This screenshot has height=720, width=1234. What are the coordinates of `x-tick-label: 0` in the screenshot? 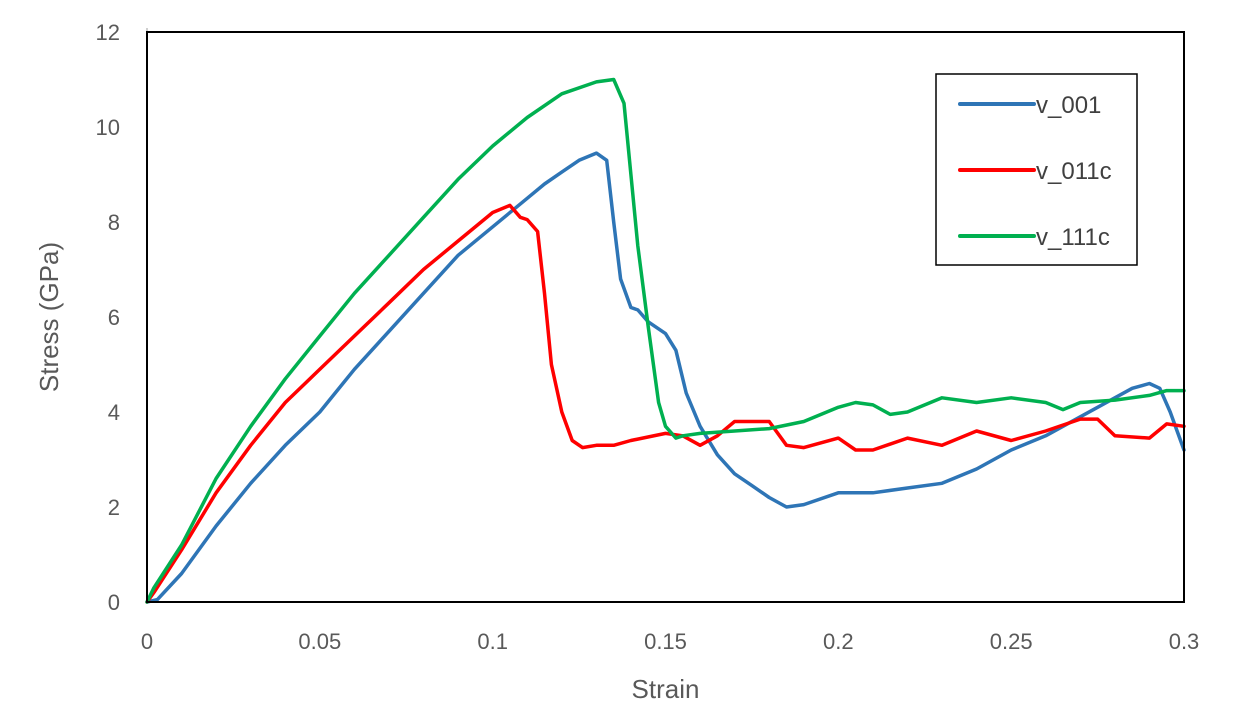 It's located at (147, 641).